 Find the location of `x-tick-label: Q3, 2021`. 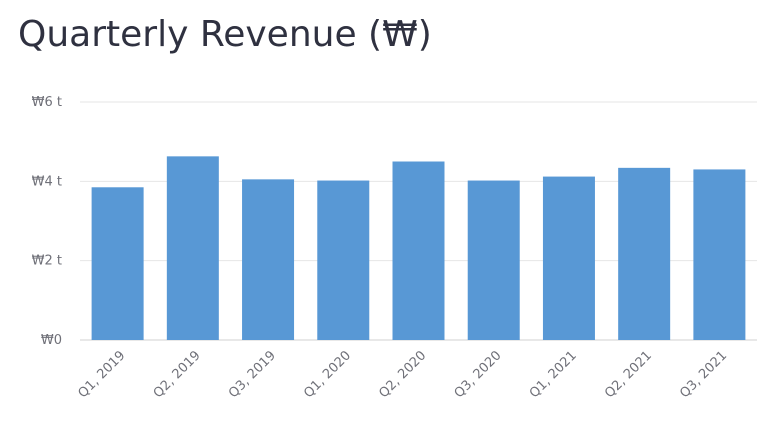

x-tick-label: Q3, 2021 is located at coordinates (703, 374).